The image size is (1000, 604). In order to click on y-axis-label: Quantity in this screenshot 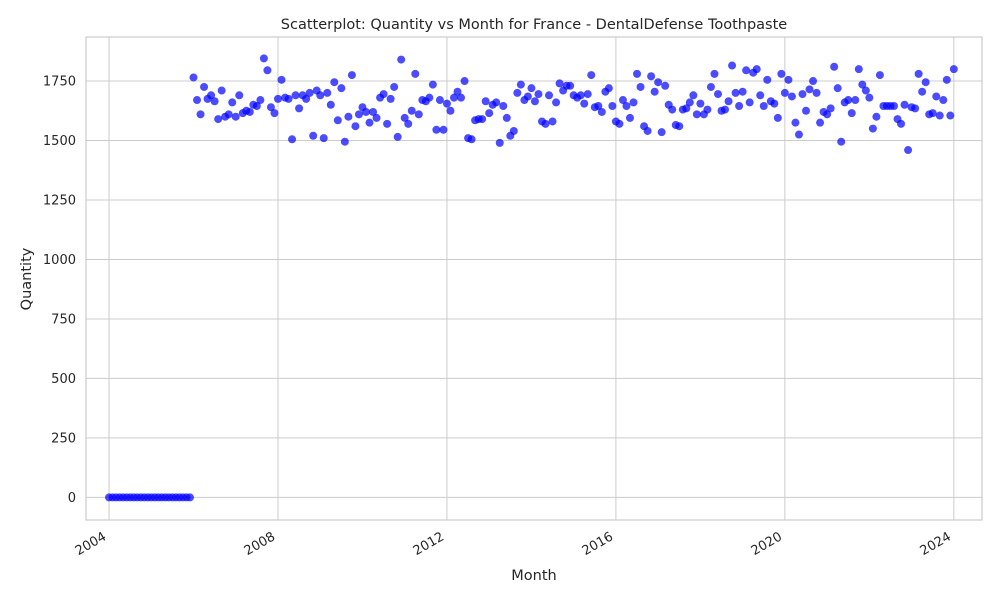, I will do `click(27, 278)`.